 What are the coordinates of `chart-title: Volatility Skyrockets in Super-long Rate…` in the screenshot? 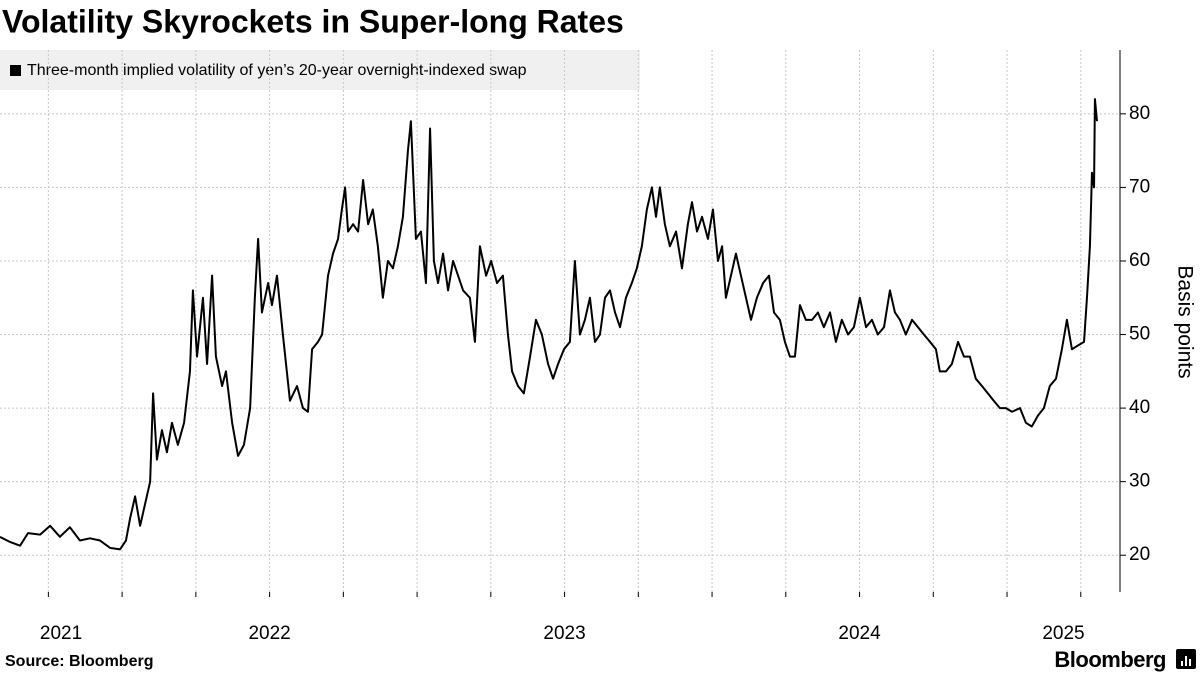 It's located at (313, 21).